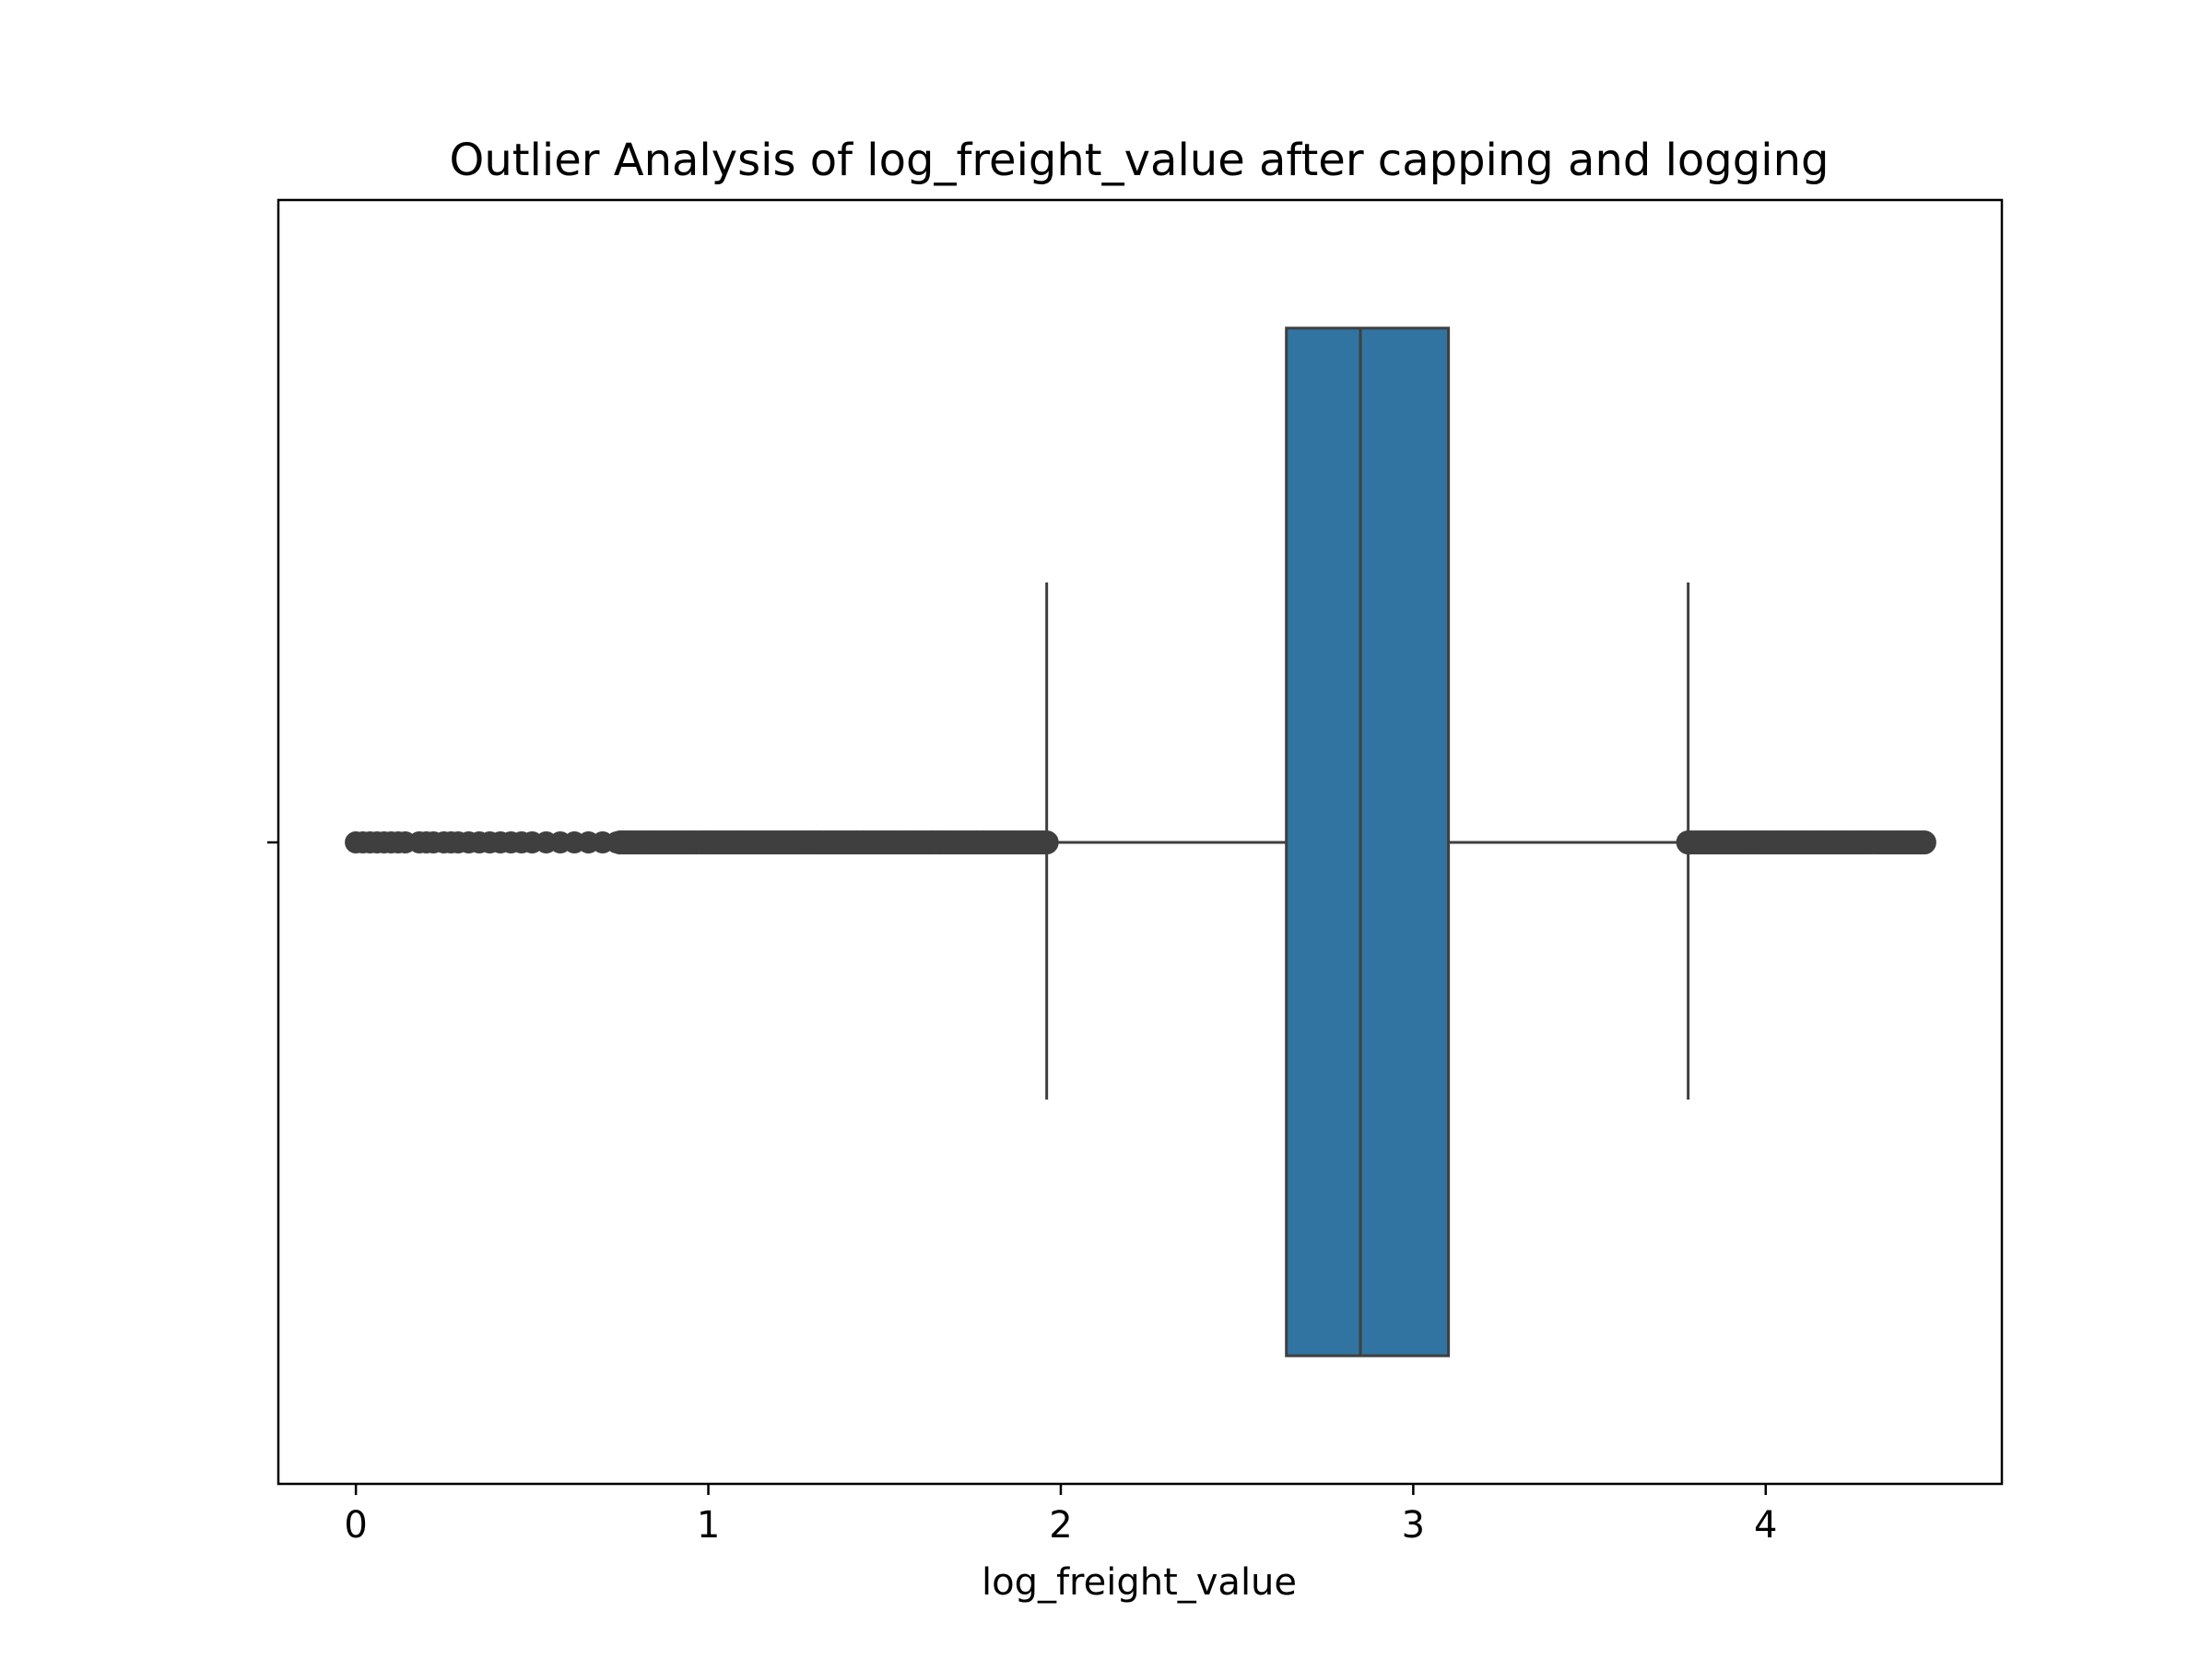  Describe the element at coordinates (1413, 1525) in the screenshot. I see `x-tick-label: 3` at that location.